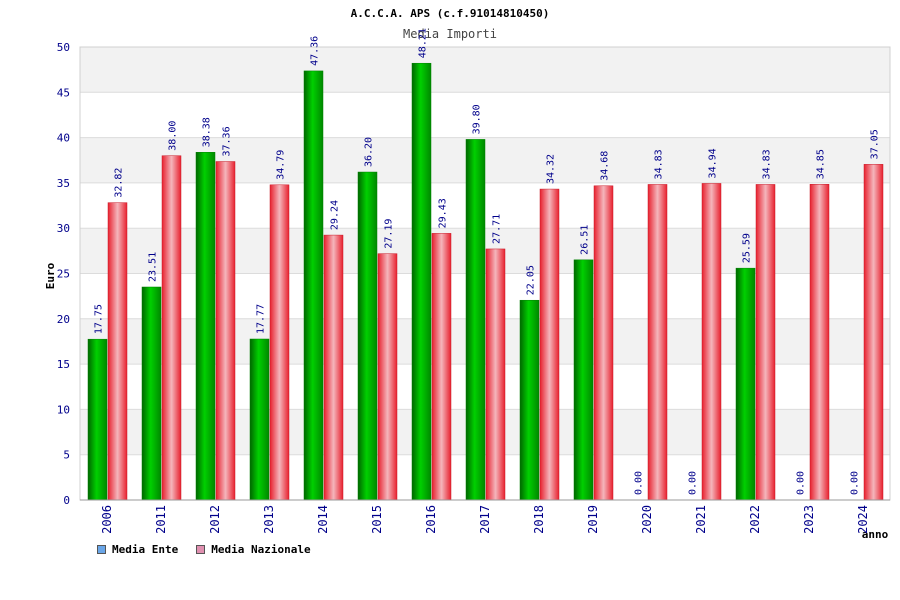 The image size is (900, 600). I want to click on y-tick-label: 30, so click(63, 228).